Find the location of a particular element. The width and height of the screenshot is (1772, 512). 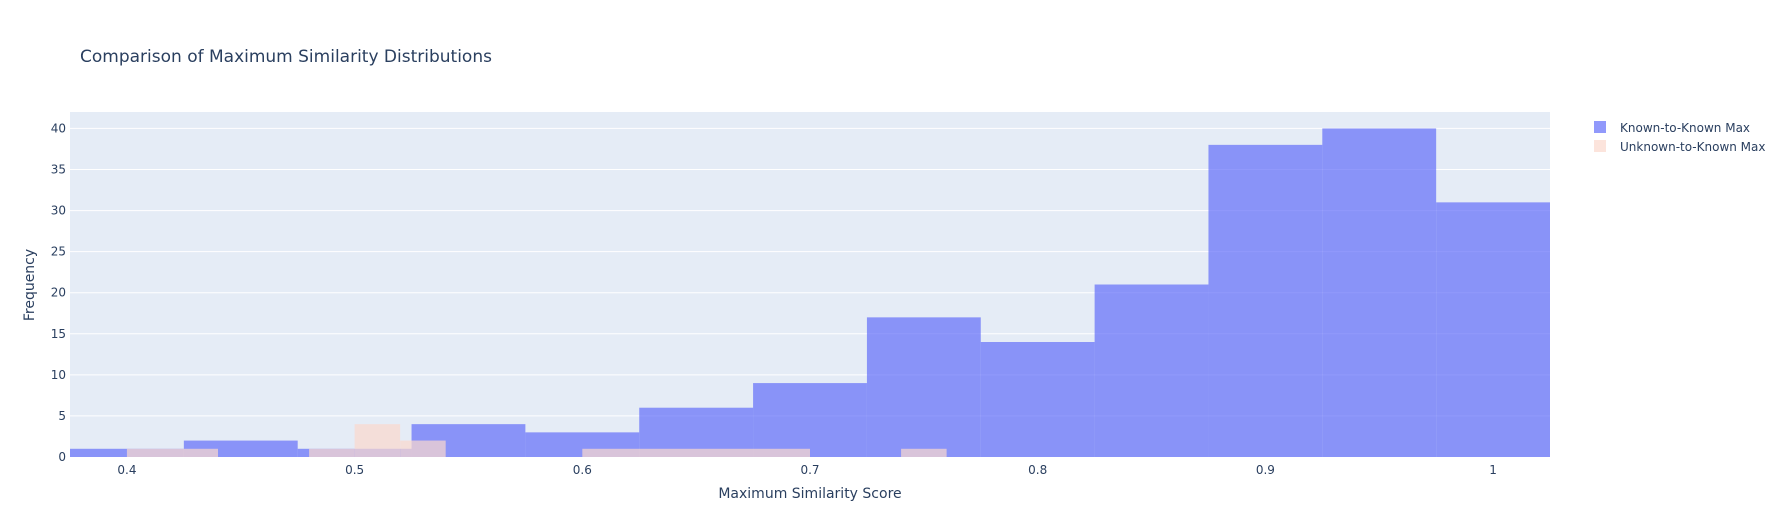

x-tick-label: 0.5 is located at coordinates (354, 470).